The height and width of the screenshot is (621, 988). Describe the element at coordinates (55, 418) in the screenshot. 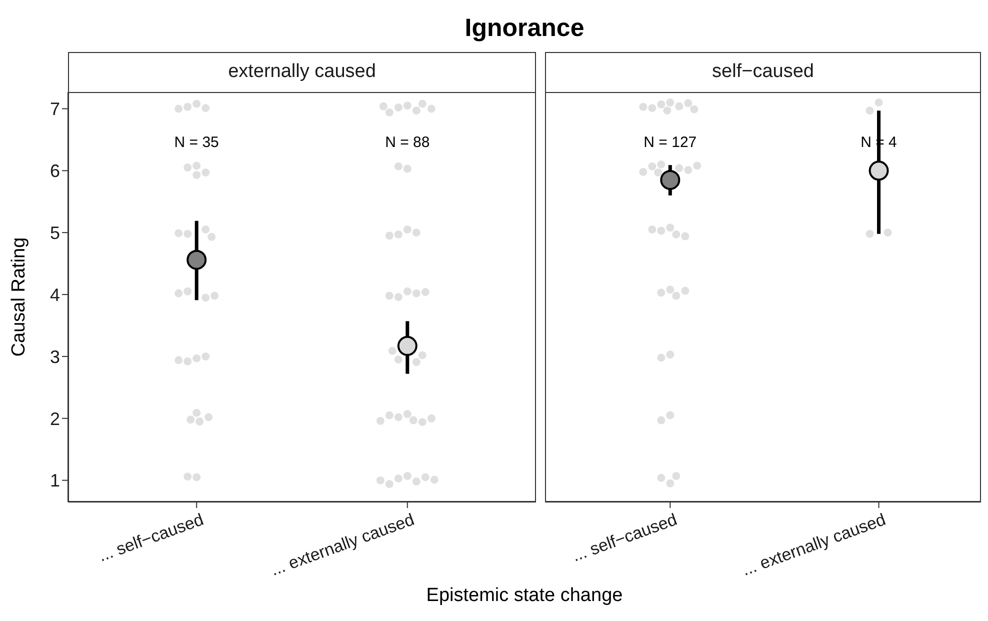

I see `y-tick-label: 2` at that location.